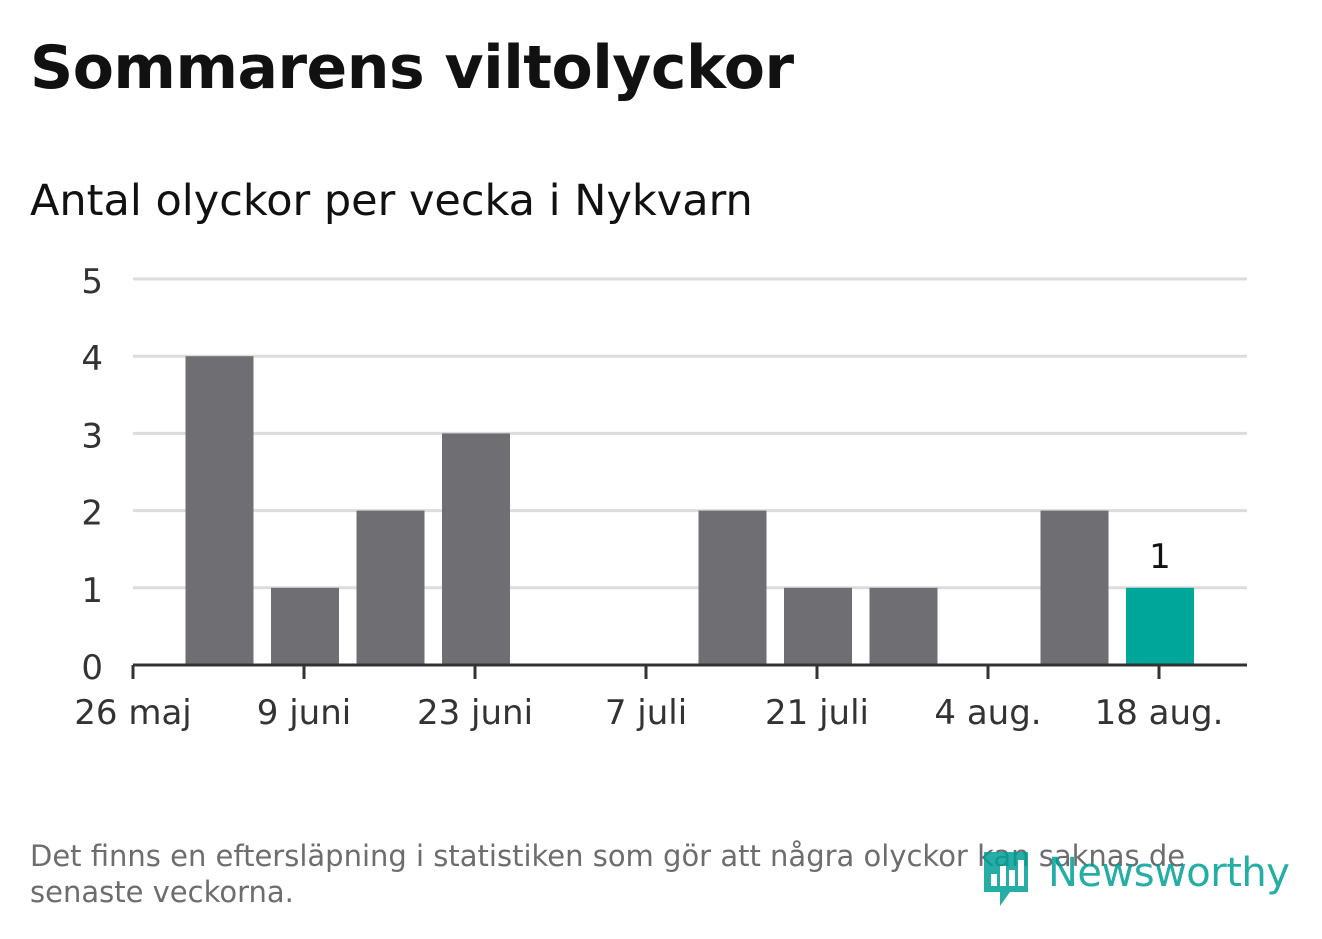 The image size is (1322, 939). Describe the element at coordinates (92, 591) in the screenshot. I see `y-tick-label: 1` at that location.